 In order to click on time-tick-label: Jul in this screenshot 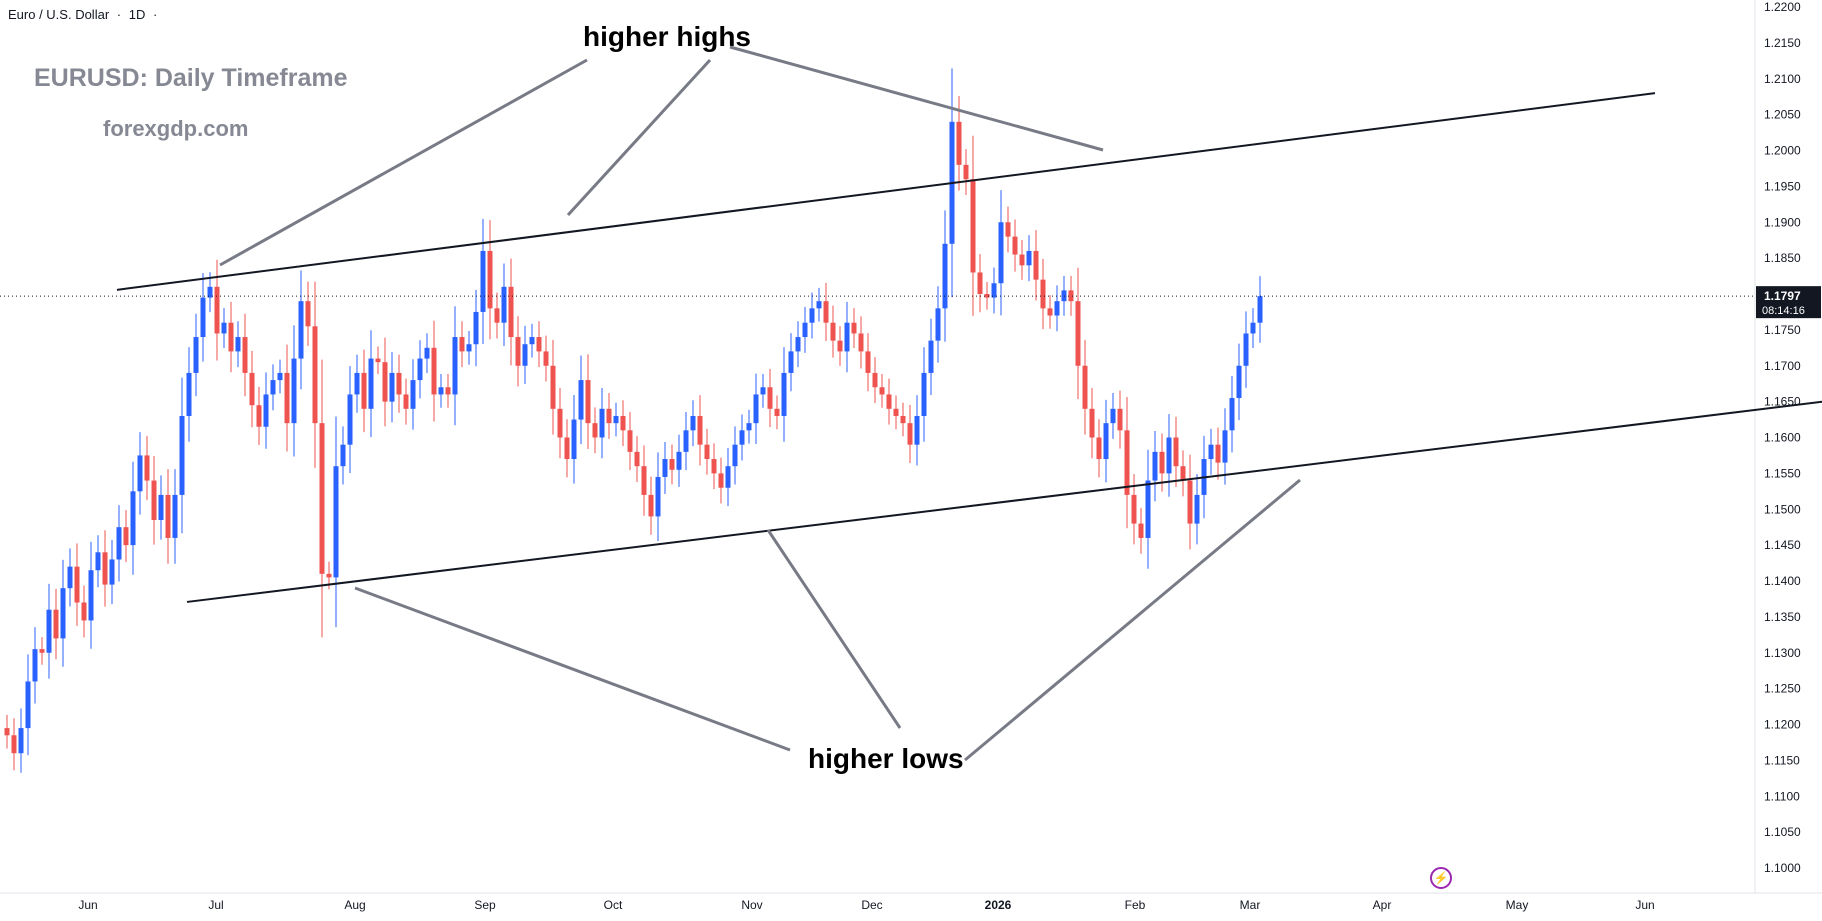, I will do `click(215, 905)`.